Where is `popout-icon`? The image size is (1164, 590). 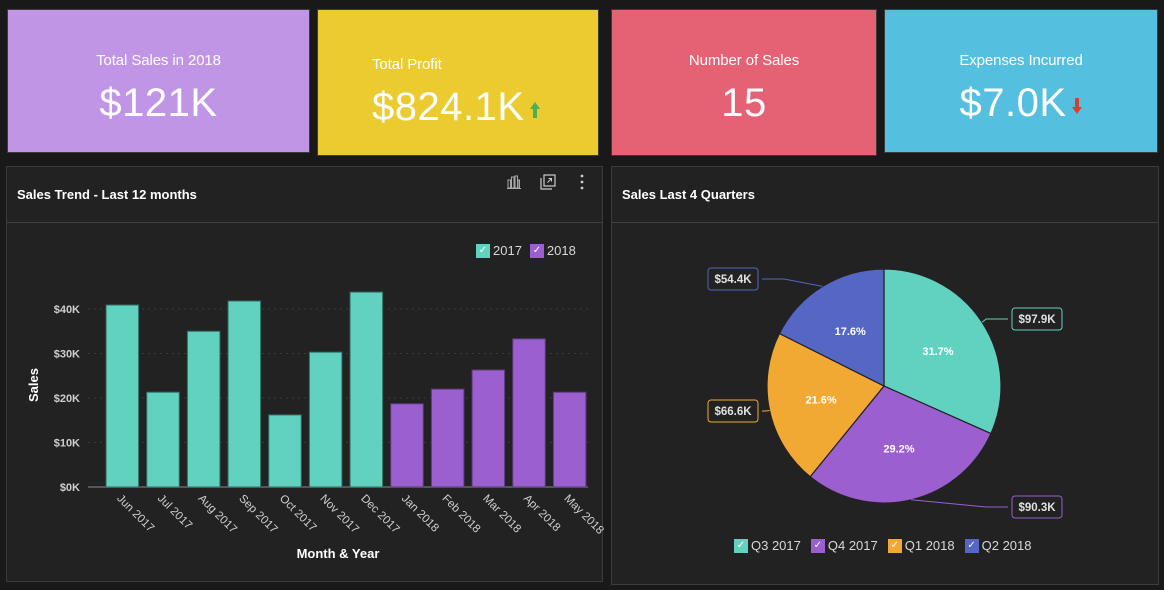
popout-icon is located at coordinates (548, 182).